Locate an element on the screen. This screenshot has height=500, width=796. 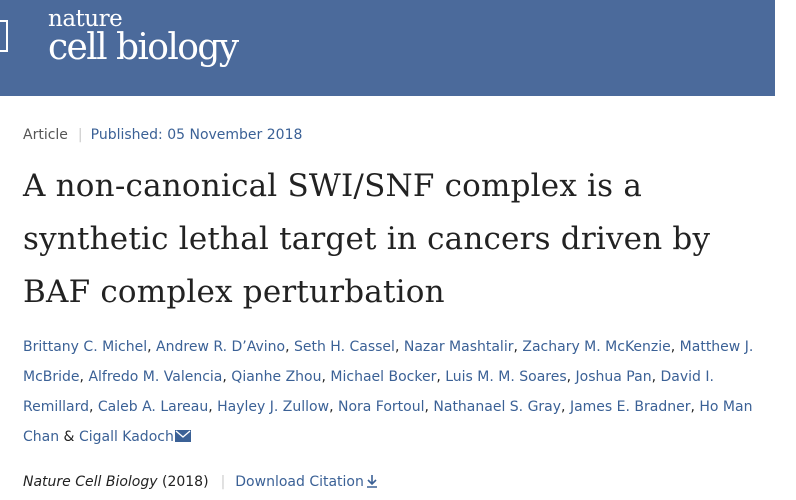
menu-edge-icon is located at coordinates (4, 36).